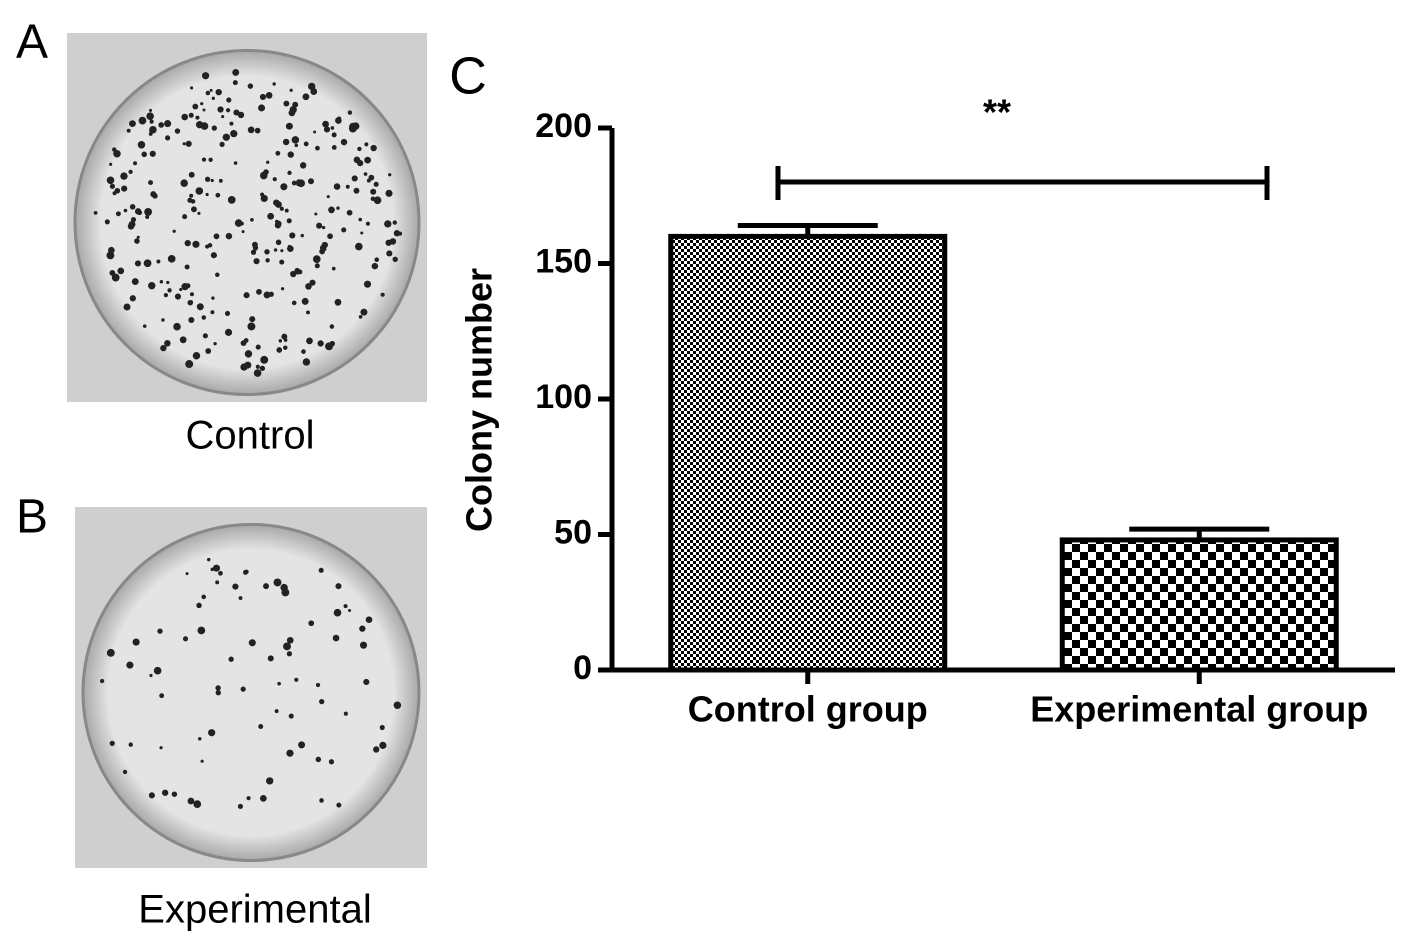  I want to click on y-tick-label: 50, so click(573, 532).